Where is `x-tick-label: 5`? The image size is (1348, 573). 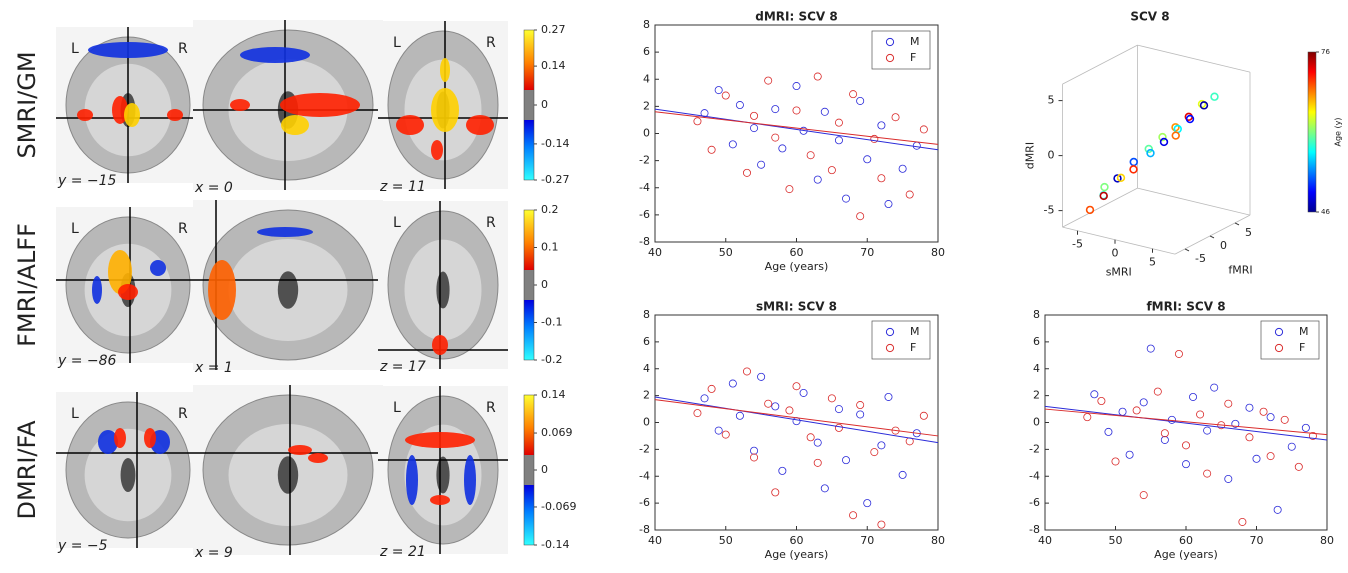
x-tick-label: 5 is located at coordinates (1152, 262).